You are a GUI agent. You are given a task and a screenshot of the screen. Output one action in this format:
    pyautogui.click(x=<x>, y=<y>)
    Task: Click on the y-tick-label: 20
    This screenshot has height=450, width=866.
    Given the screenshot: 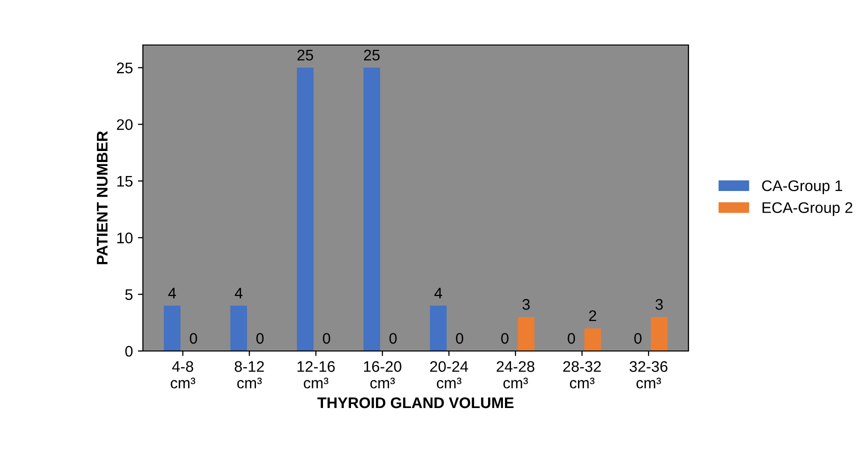 What is the action you would take?
    pyautogui.click(x=124, y=124)
    